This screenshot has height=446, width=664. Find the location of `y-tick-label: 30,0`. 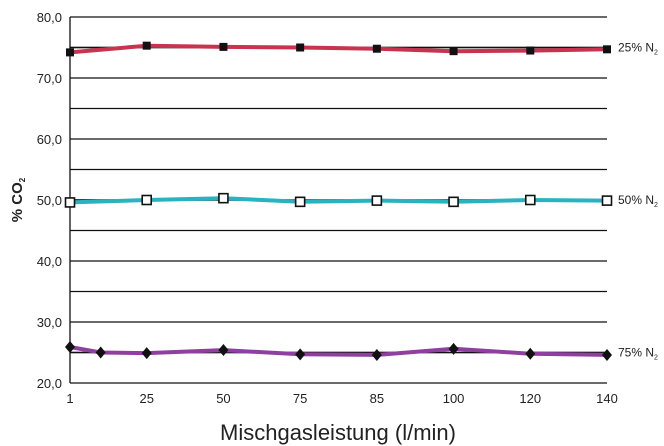

y-tick-label: 30,0 is located at coordinates (49, 322).